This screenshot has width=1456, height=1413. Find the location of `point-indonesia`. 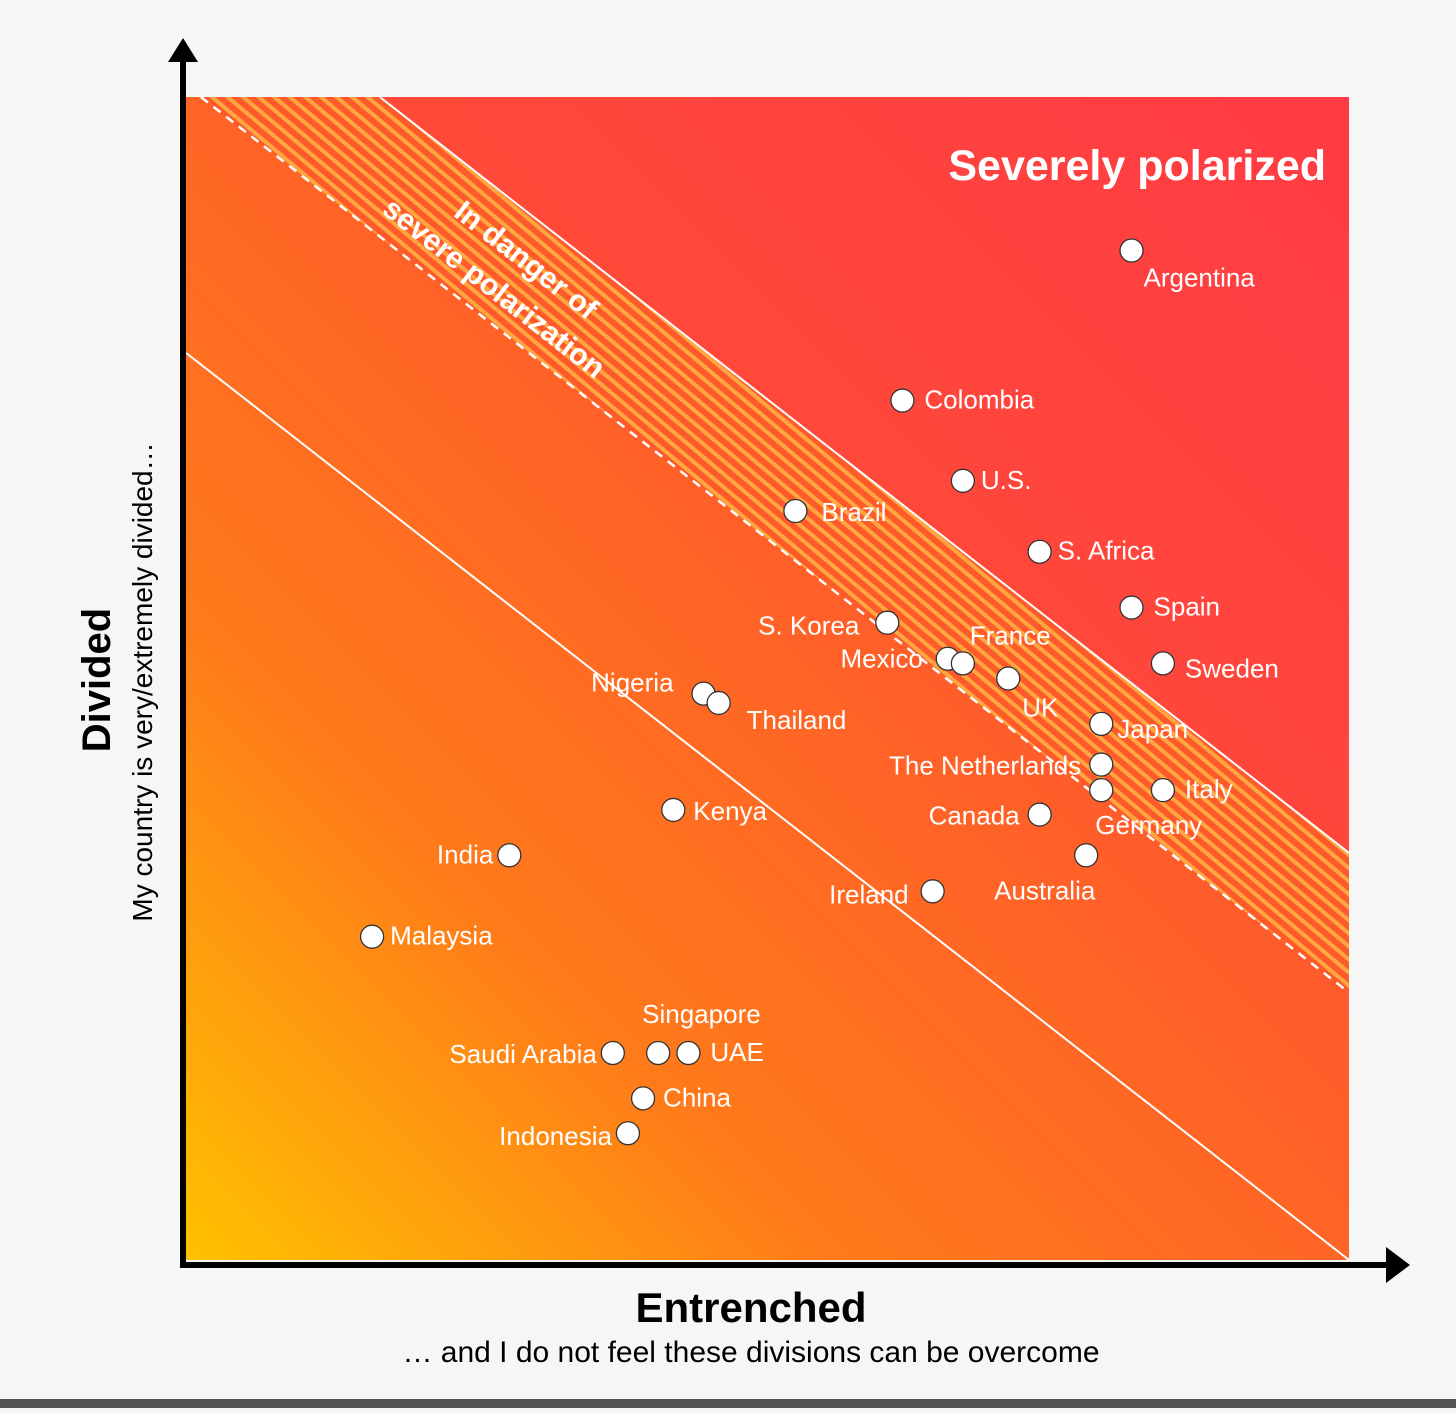

point-indonesia is located at coordinates (628, 1133).